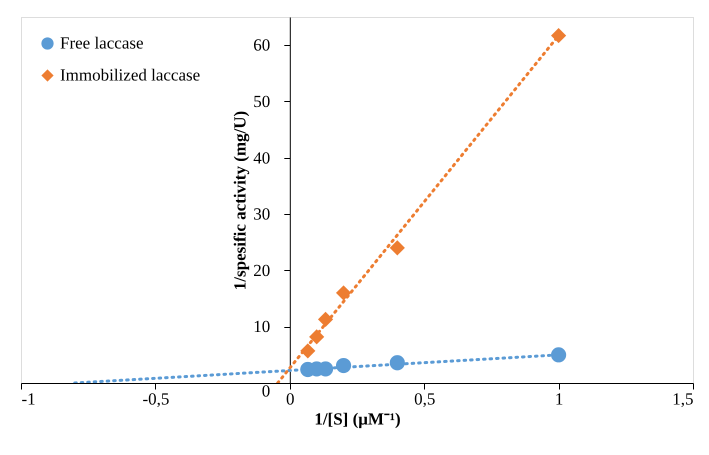 The width and height of the screenshot is (709, 455). Describe the element at coordinates (261, 326) in the screenshot. I see `y-tick-label: 10` at that location.